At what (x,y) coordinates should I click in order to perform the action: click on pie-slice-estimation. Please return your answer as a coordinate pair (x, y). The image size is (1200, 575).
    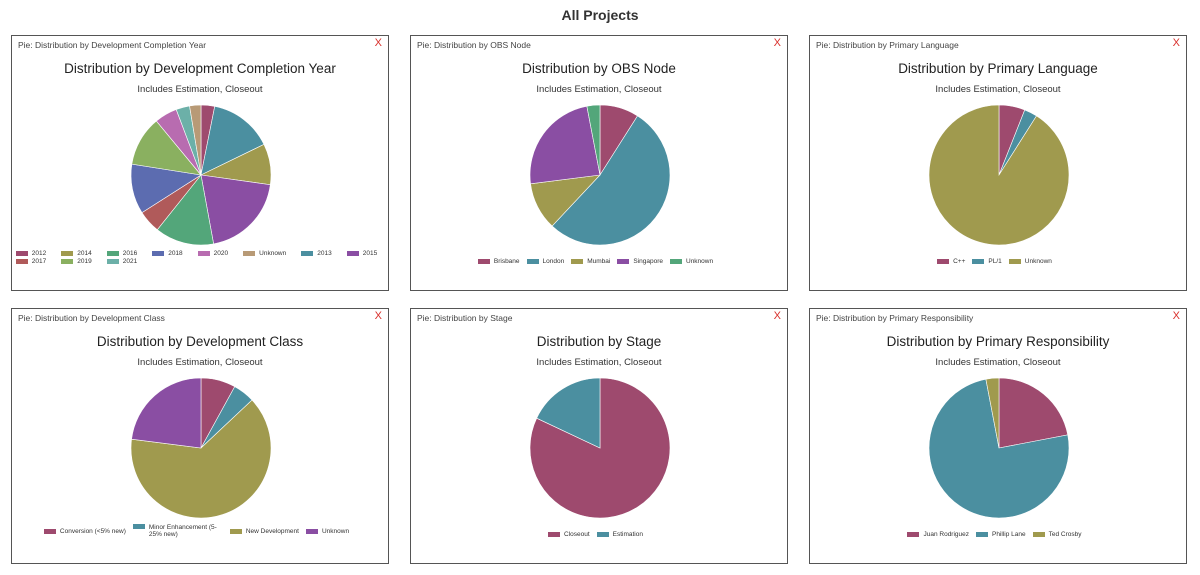
    Looking at the image, I should click on (568, 413).